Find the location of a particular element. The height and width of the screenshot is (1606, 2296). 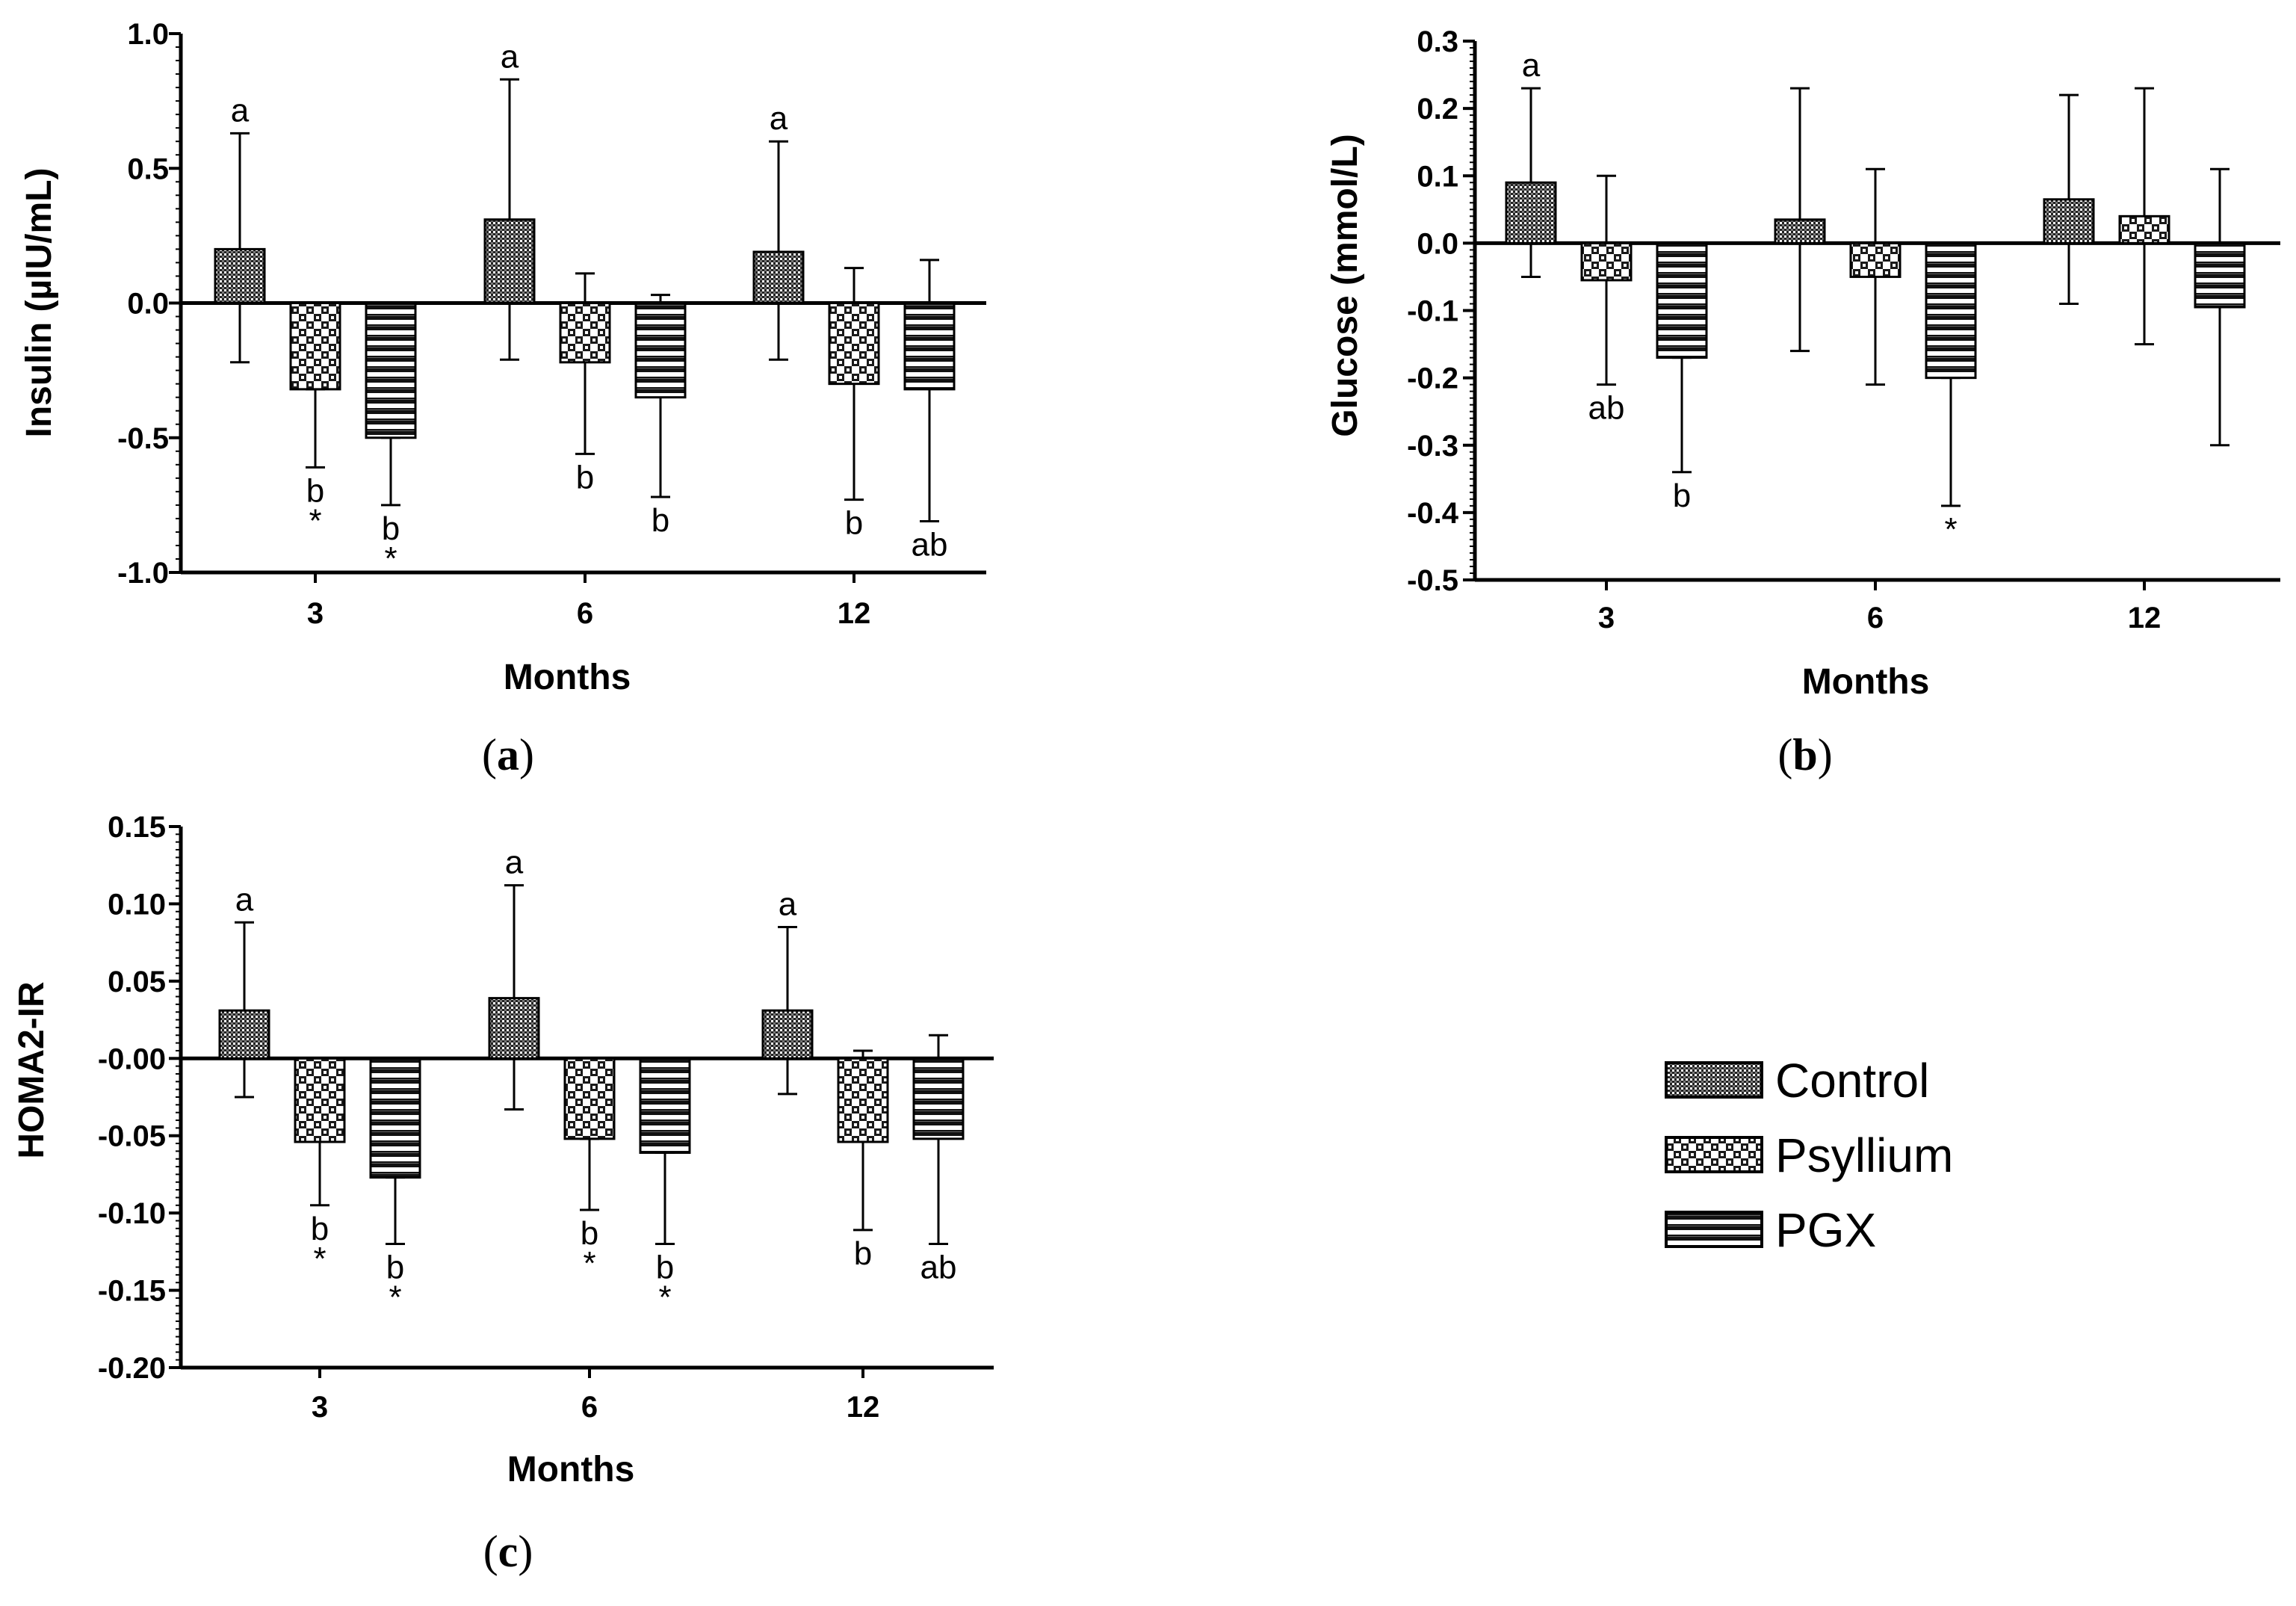

y-tick-label: -1.0 is located at coordinates (143, 573).